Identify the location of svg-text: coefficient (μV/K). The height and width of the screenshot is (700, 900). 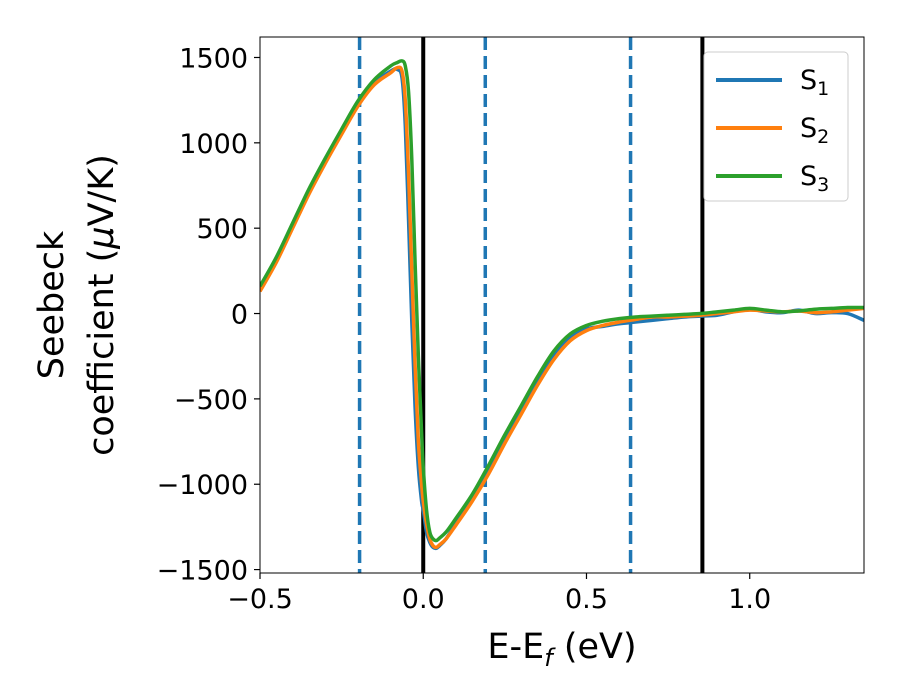
(102, 305).